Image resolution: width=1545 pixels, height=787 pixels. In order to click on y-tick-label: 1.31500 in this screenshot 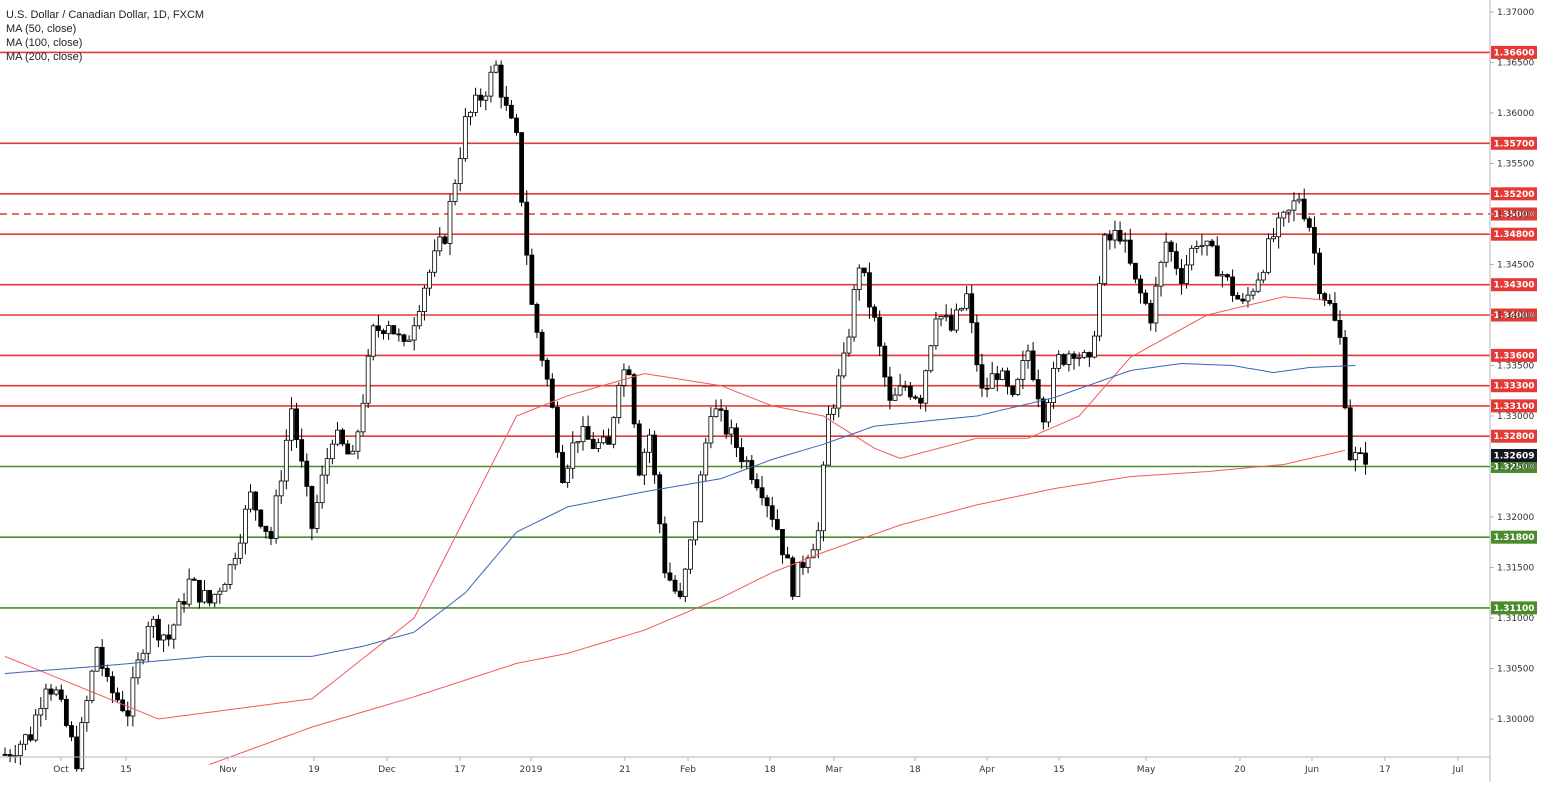, I will do `click(1515, 569)`.